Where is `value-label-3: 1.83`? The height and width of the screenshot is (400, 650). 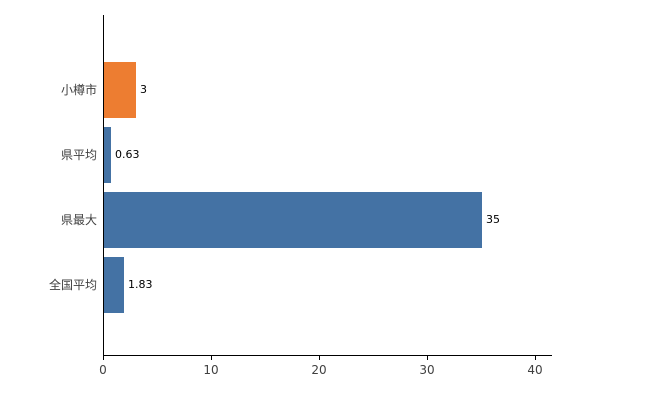
value-label-3: 1.83 is located at coordinates (140, 284).